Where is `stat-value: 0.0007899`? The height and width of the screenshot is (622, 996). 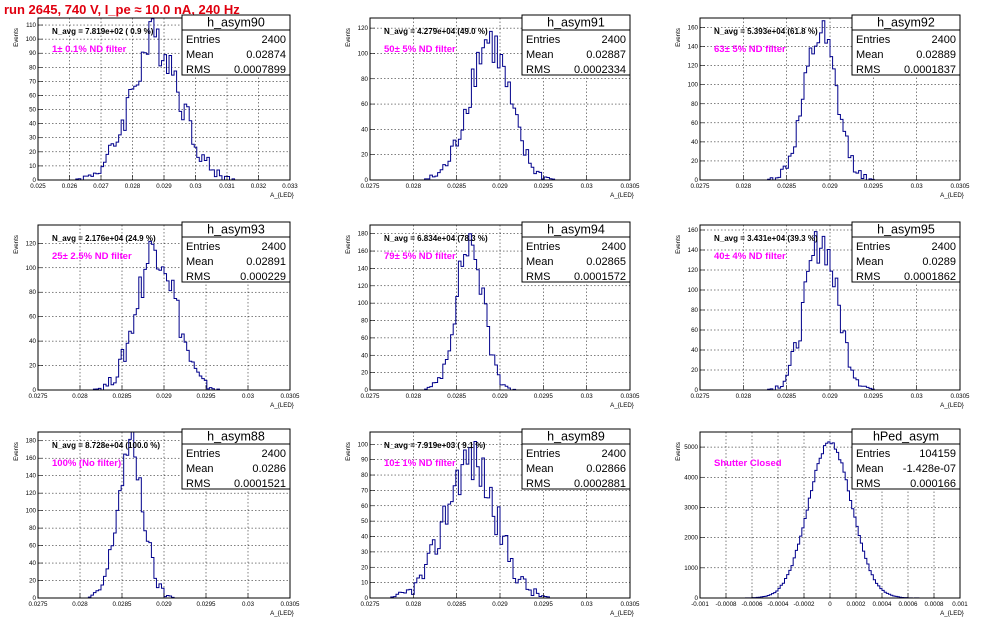
stat-value: 0.0007899 is located at coordinates (260, 70).